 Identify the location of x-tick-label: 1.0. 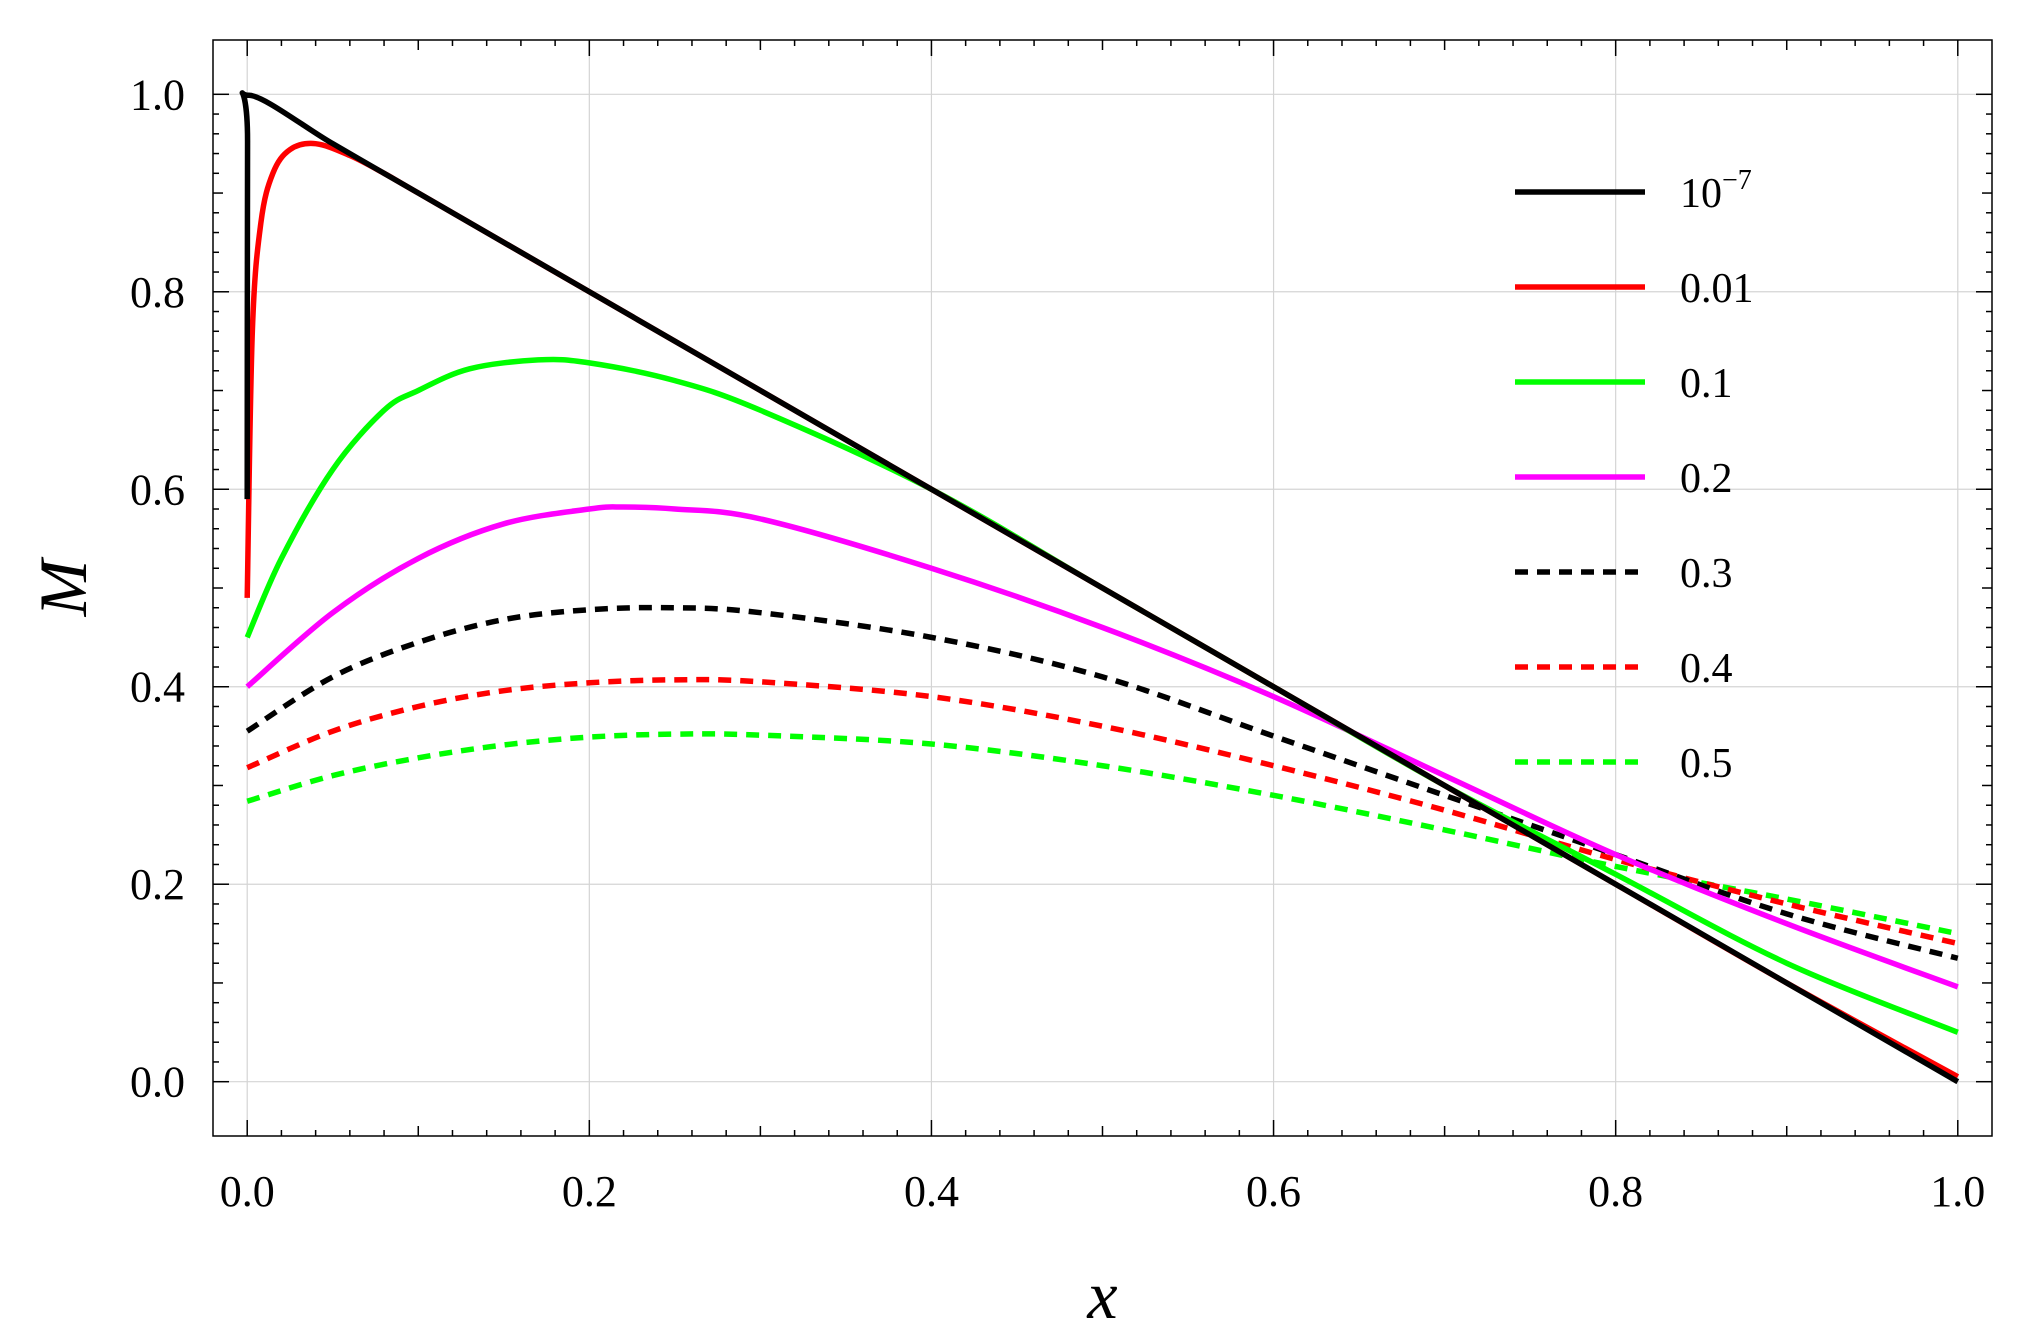
(1957, 1191).